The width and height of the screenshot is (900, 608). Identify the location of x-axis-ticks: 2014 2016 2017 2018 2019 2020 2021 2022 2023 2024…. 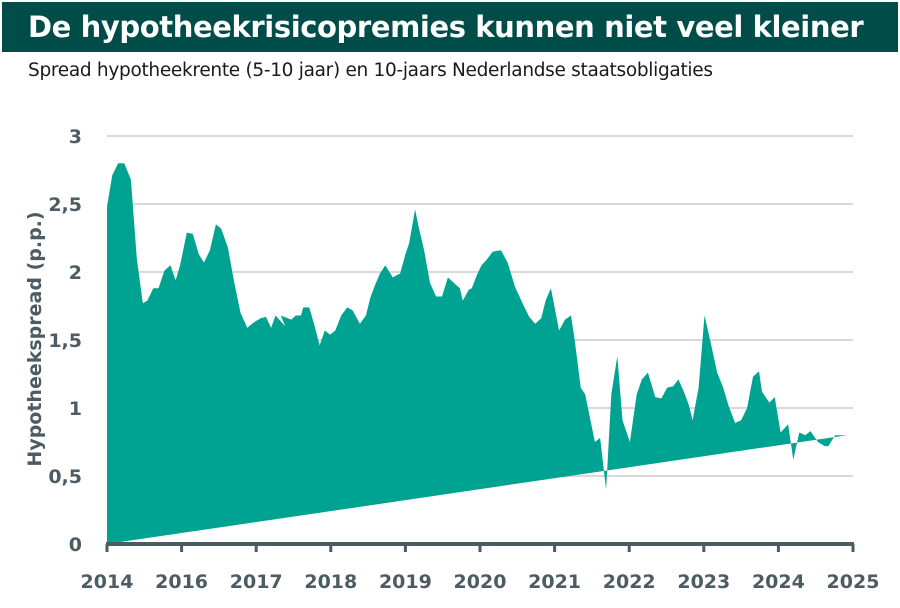
(480, 568).